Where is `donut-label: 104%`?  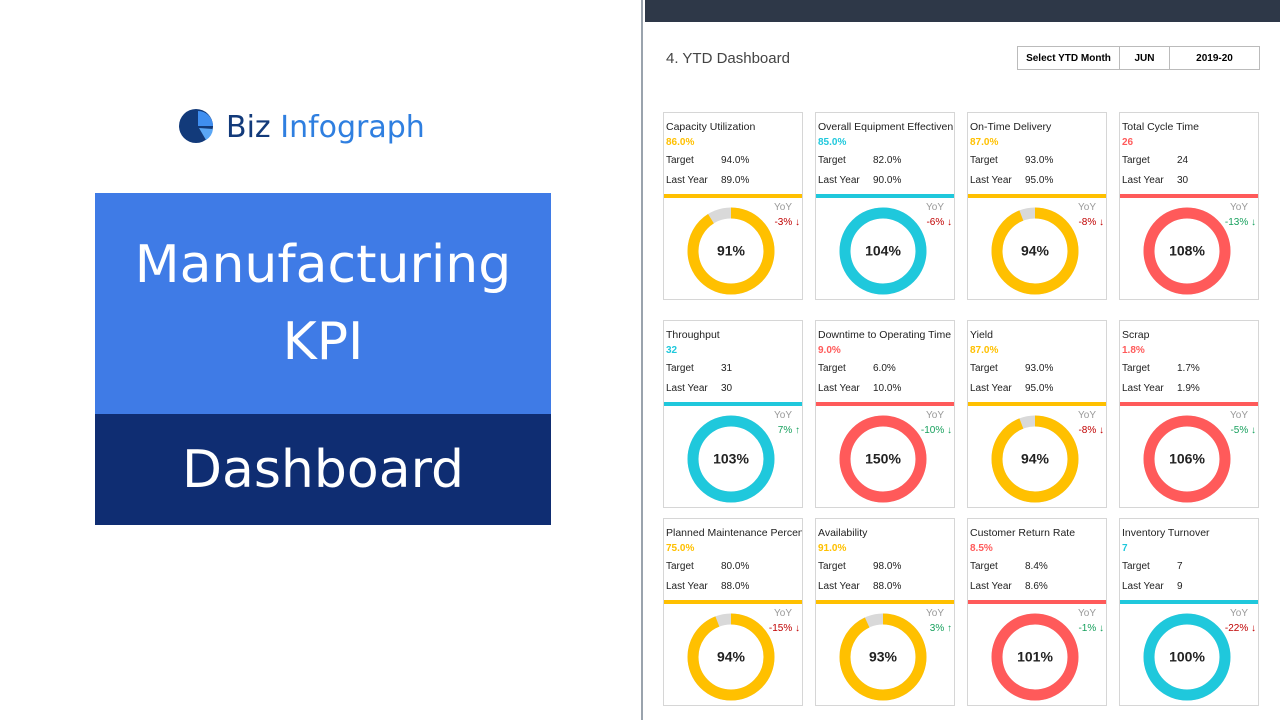
donut-label: 104% is located at coordinates (883, 251).